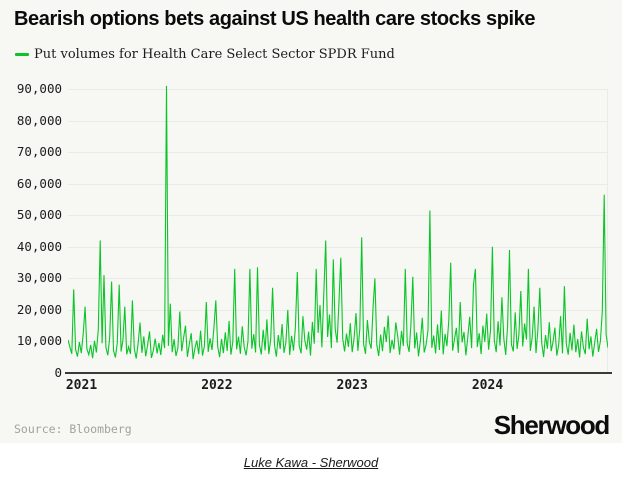 The height and width of the screenshot is (481, 622). What do you see at coordinates (607, 231) in the screenshot?
I see `gridline-right-edge` at bounding box center [607, 231].